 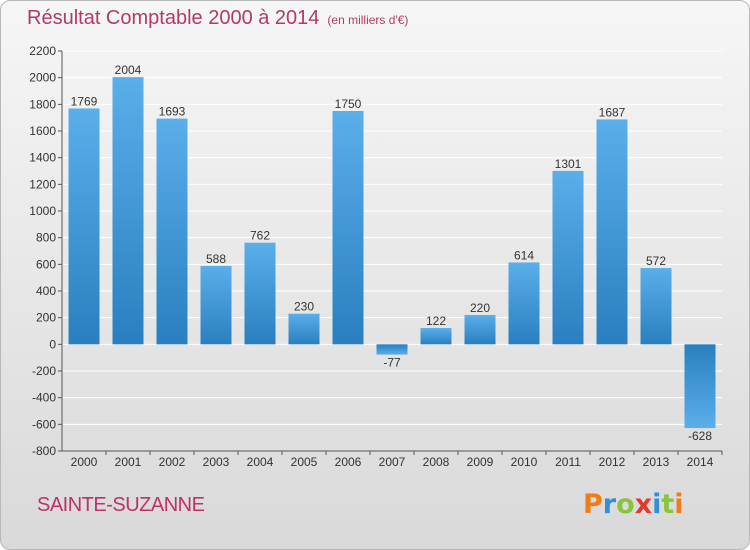 What do you see at coordinates (44, 424) in the screenshot?
I see `y-tick-label: -600` at bounding box center [44, 424].